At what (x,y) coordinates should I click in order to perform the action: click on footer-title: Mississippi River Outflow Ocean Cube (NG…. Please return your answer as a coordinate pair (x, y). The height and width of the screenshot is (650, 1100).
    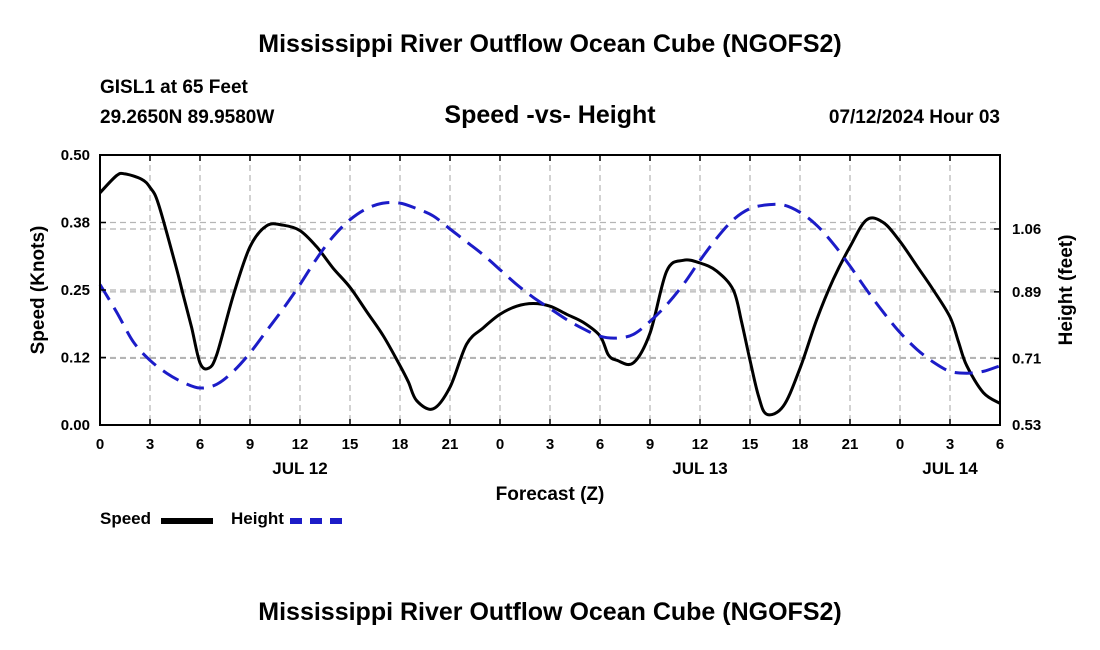
    Looking at the image, I should click on (550, 612).